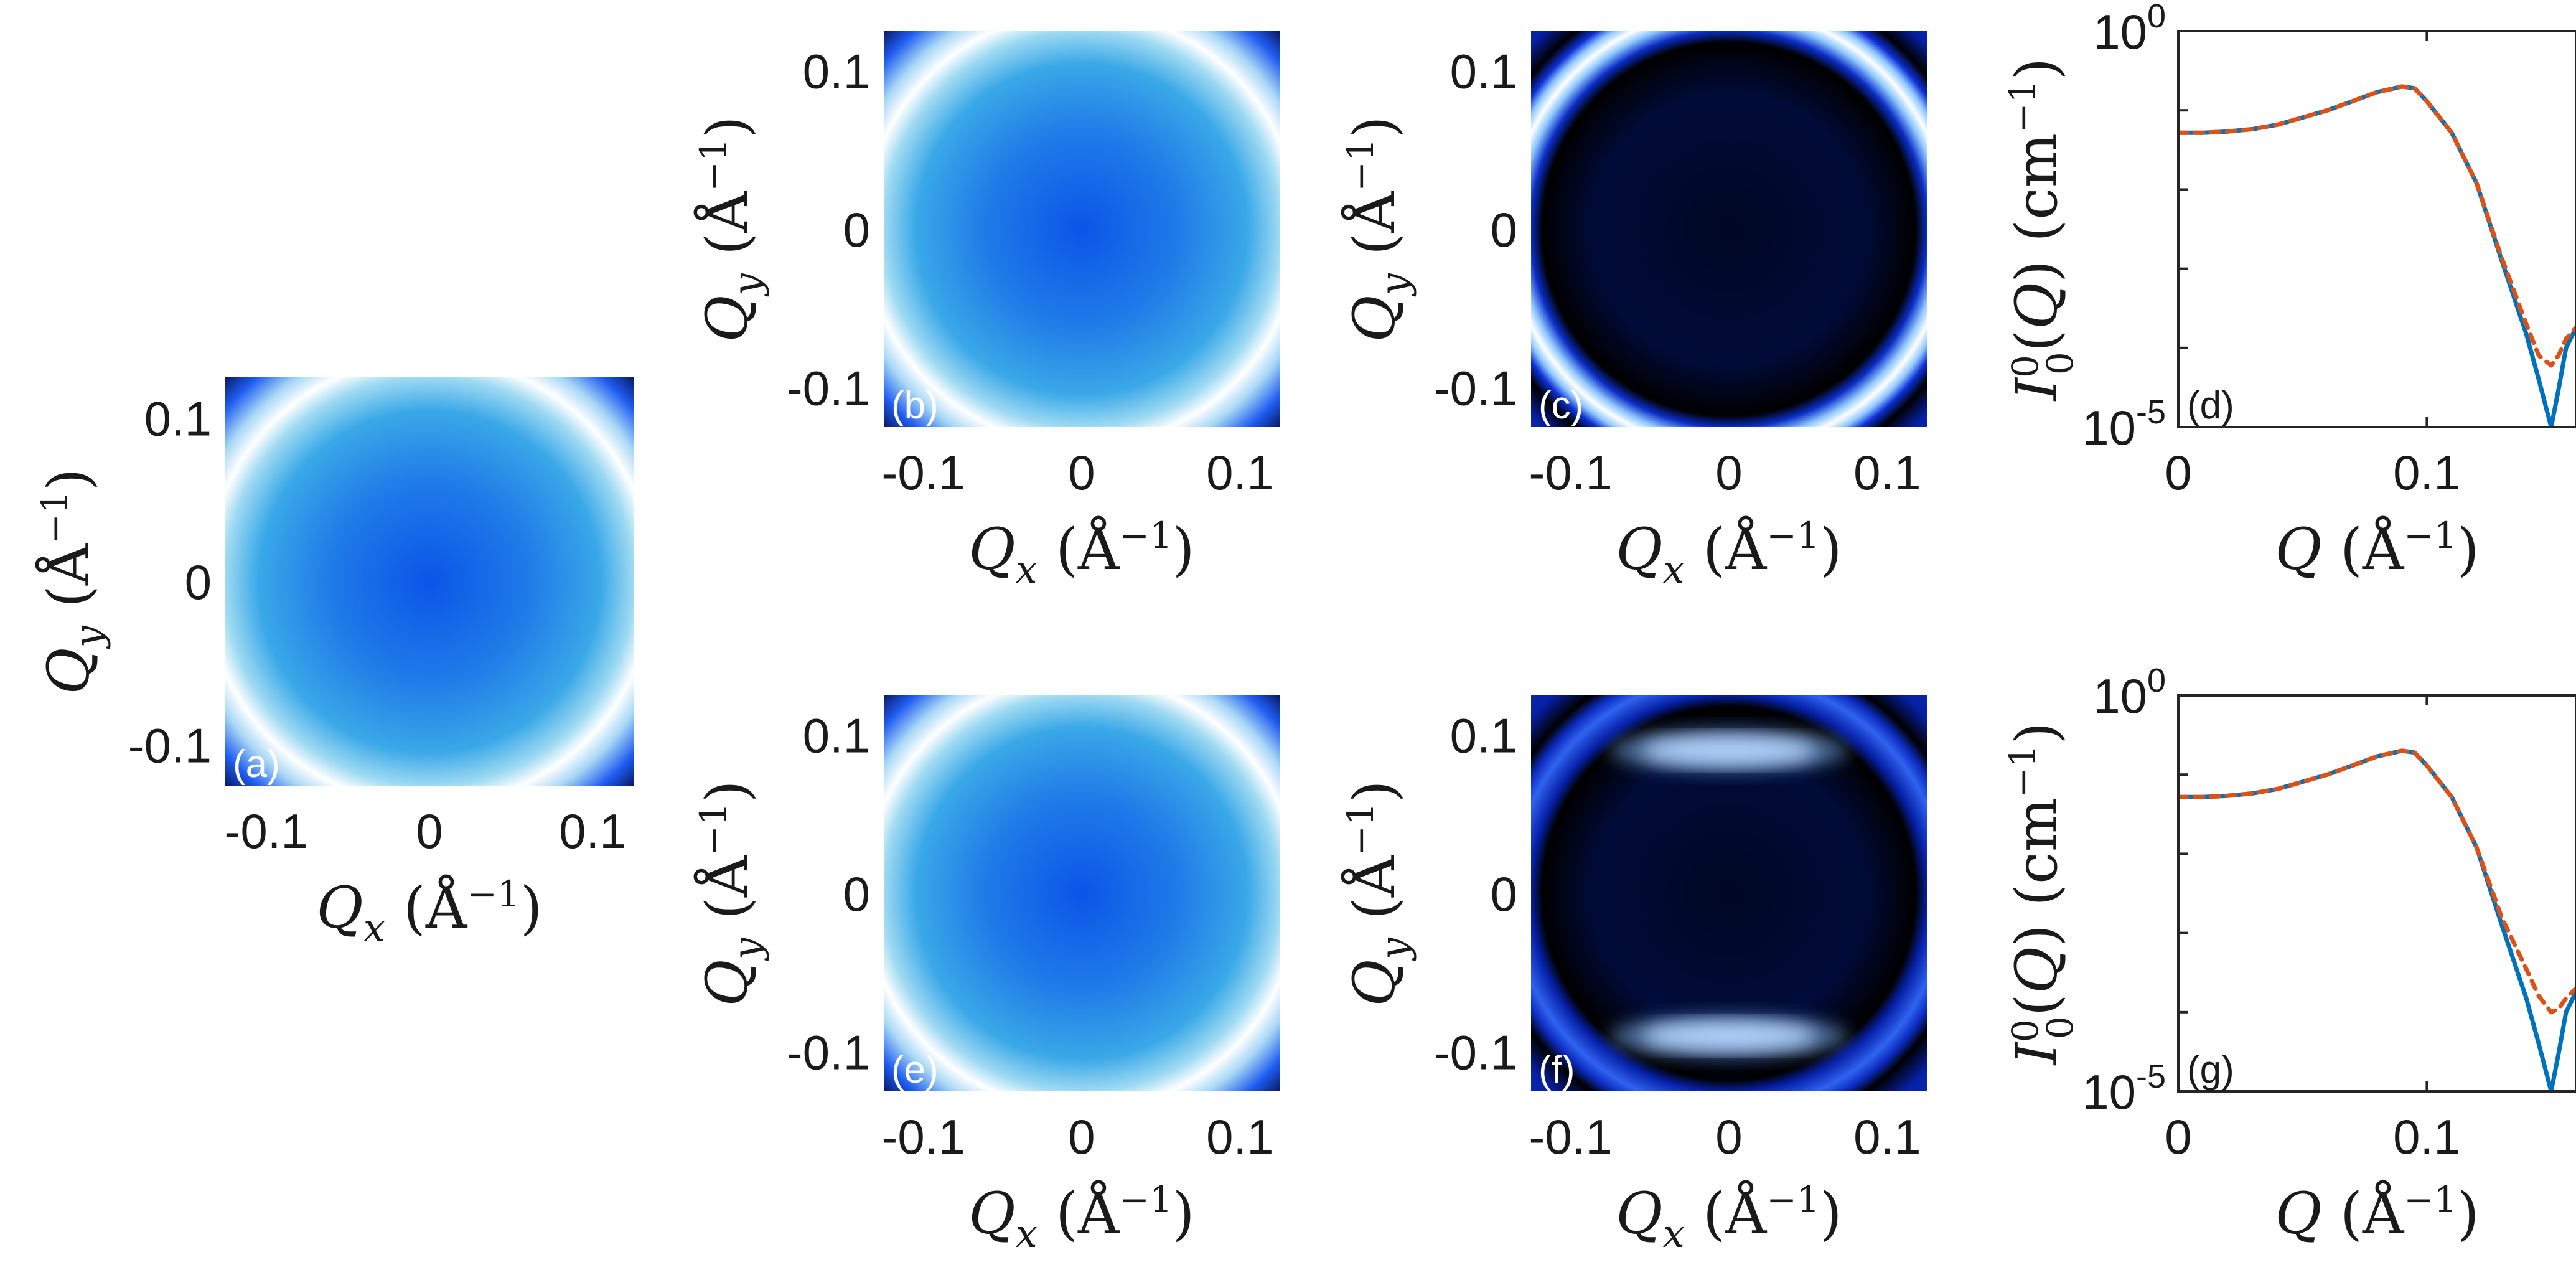 This screenshot has width=2576, height=1275. What do you see at coordinates (2210, 1069) in the screenshot?
I see `panel-label: (g)` at bounding box center [2210, 1069].